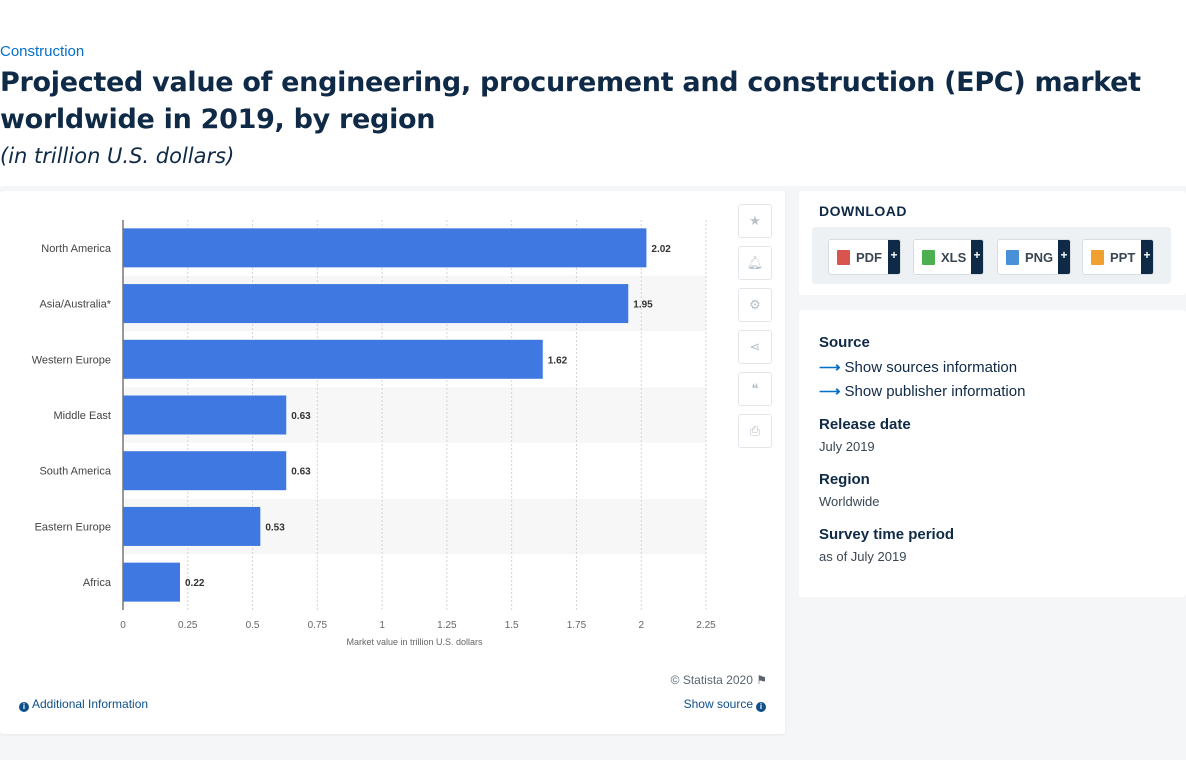  What do you see at coordinates (1012, 257) in the screenshot?
I see `png-file-icon` at bounding box center [1012, 257].